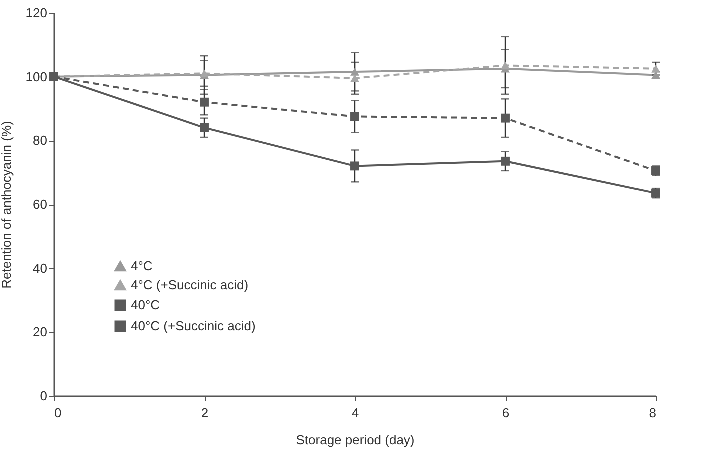  Describe the element at coordinates (40, 332) in the screenshot. I see `y-tick-label: 20` at that location.